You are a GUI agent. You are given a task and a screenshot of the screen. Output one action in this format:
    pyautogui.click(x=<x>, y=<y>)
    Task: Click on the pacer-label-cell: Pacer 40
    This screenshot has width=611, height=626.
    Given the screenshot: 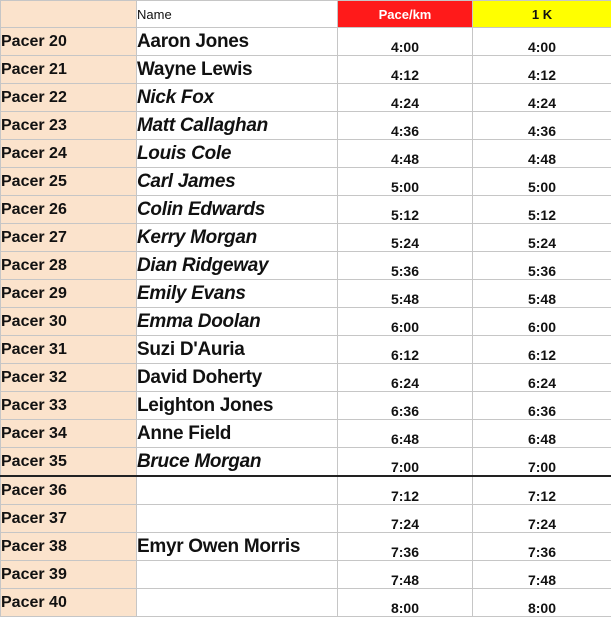 What is the action you would take?
    pyautogui.click(x=68, y=602)
    